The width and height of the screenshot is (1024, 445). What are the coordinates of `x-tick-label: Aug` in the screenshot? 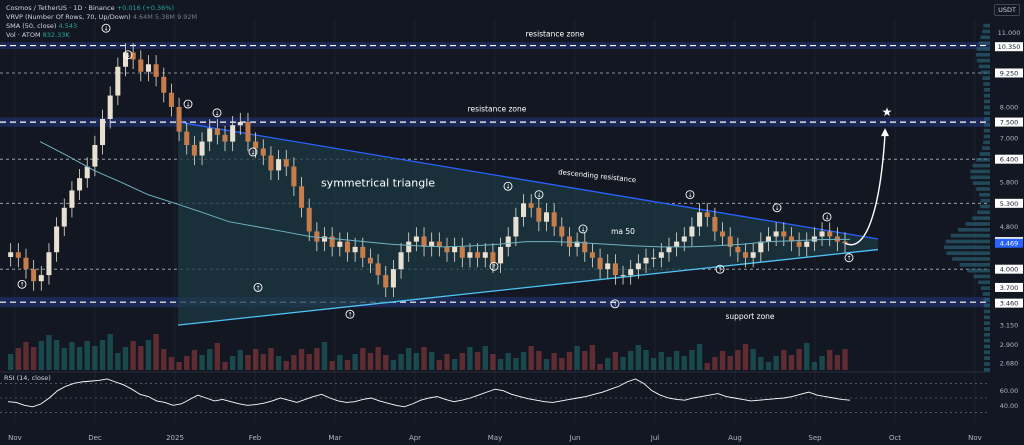 It's located at (735, 438).